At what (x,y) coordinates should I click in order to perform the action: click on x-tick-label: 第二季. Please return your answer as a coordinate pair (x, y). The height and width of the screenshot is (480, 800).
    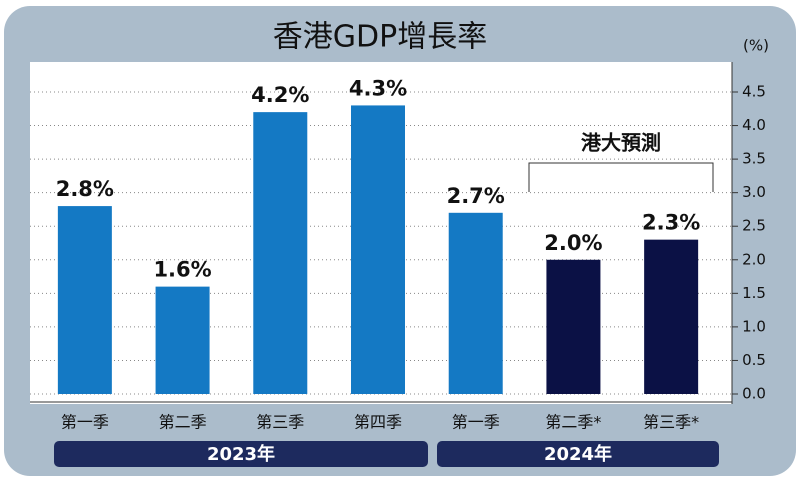
    Looking at the image, I should click on (183, 422).